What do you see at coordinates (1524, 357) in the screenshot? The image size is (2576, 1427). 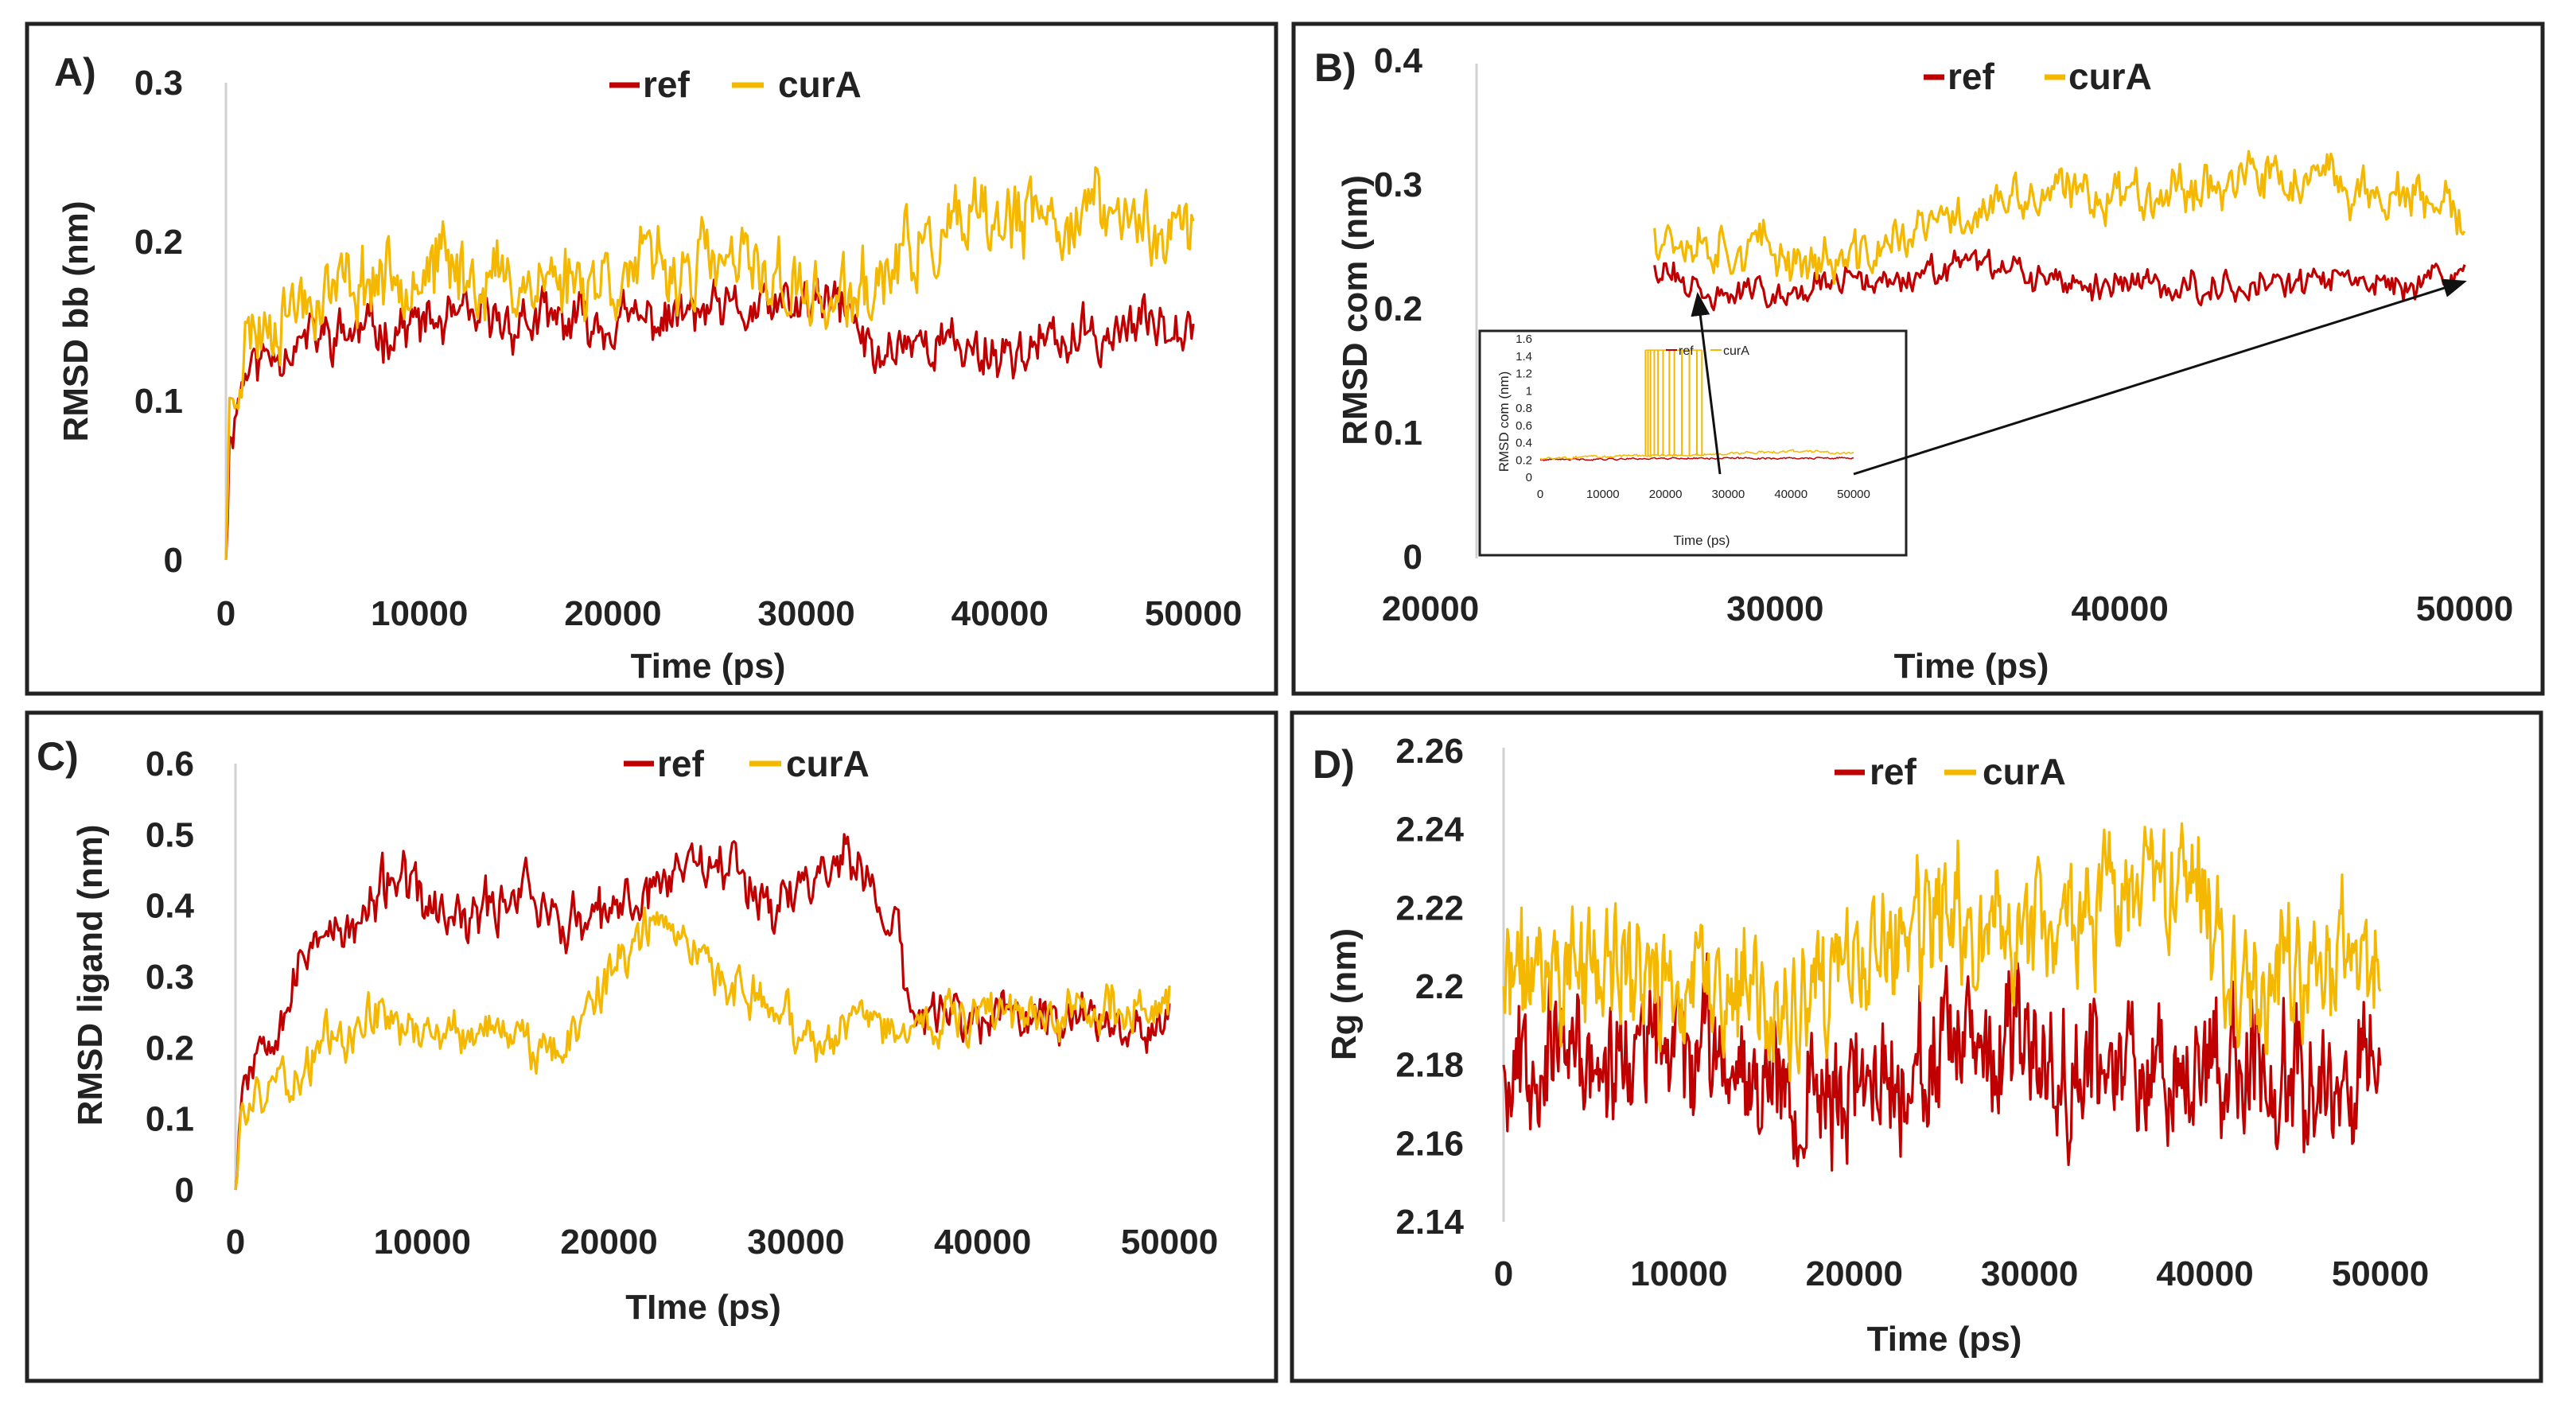 I see `panel-b-inset-y-tick-label: 1.4` at bounding box center [1524, 357].